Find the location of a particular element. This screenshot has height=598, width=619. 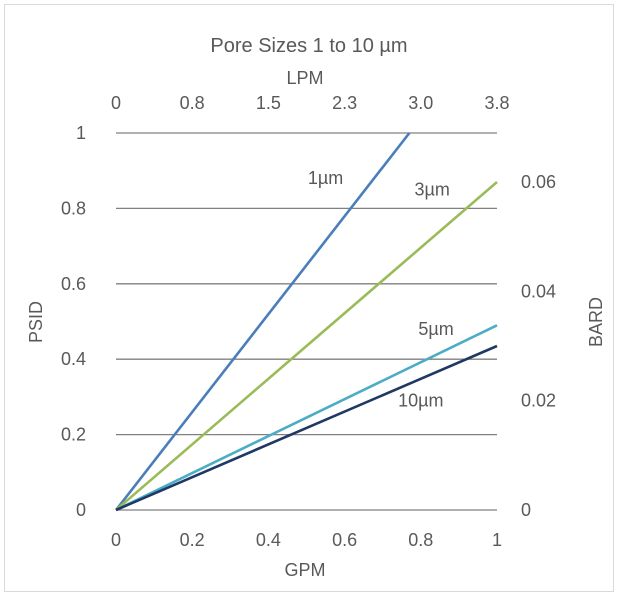

x2-axis-title: LPM is located at coordinates (304, 78).